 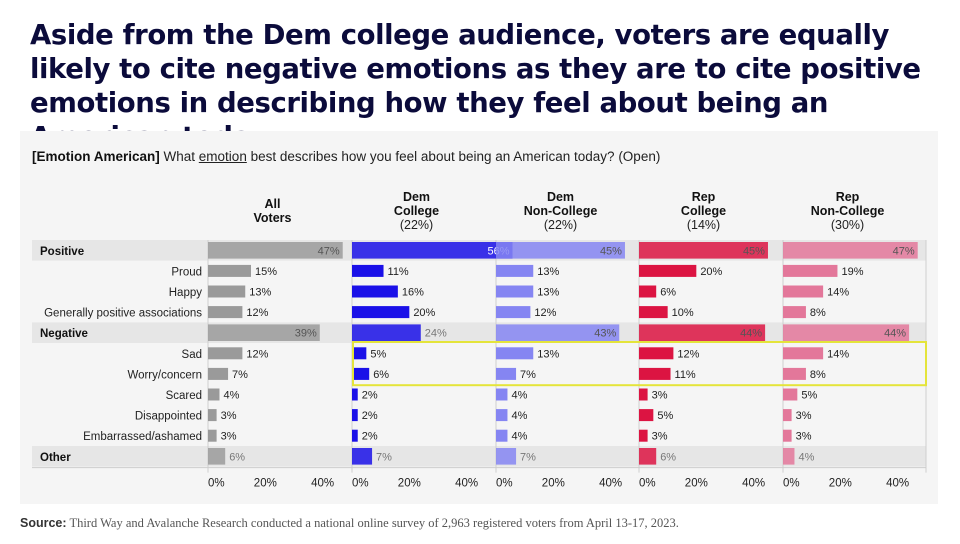 I want to click on bar-positive-dem-non-college, so click(x=560, y=250).